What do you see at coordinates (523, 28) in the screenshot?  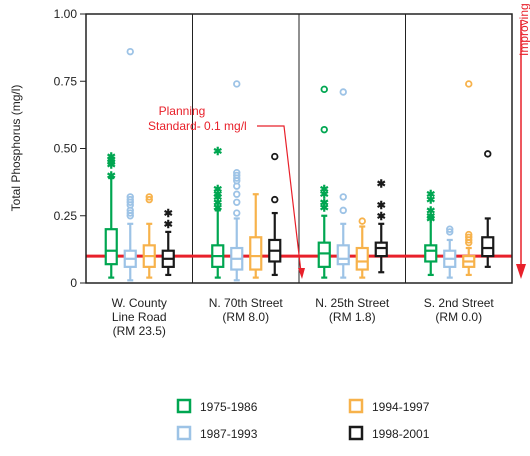 I see `improving-label: Improving Water Quality` at bounding box center [523, 28].